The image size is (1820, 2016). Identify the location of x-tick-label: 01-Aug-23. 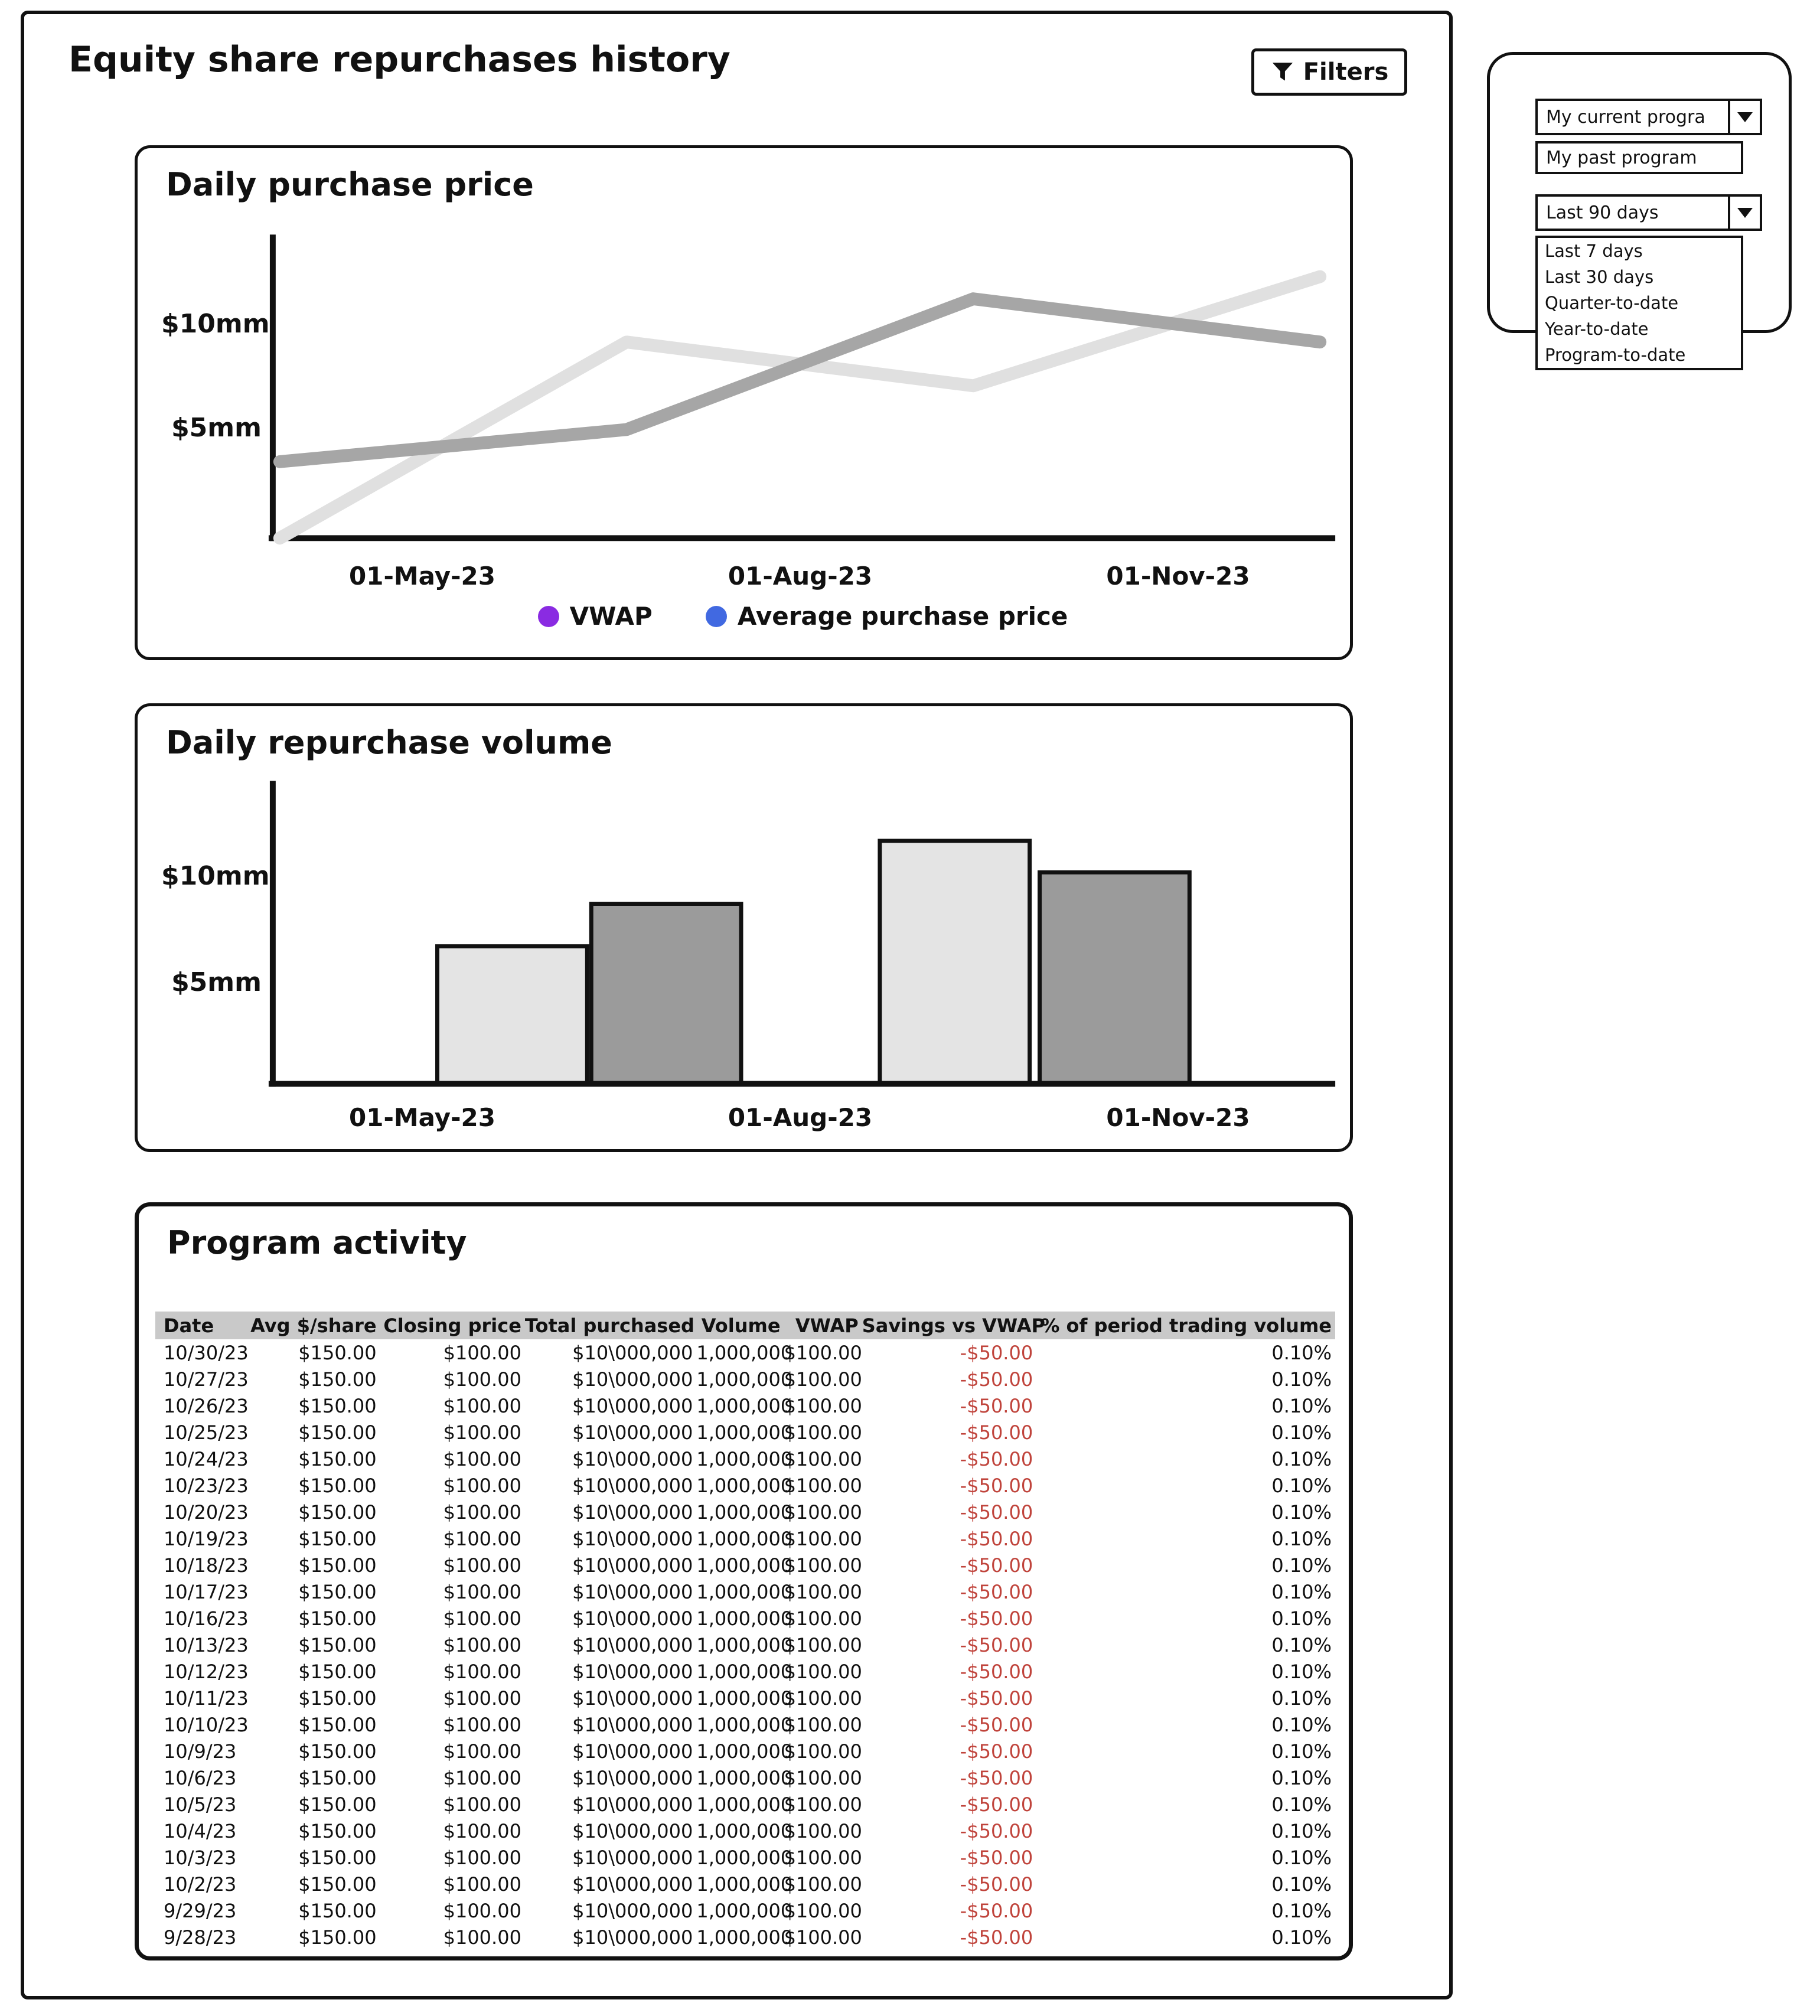
(801, 1117).